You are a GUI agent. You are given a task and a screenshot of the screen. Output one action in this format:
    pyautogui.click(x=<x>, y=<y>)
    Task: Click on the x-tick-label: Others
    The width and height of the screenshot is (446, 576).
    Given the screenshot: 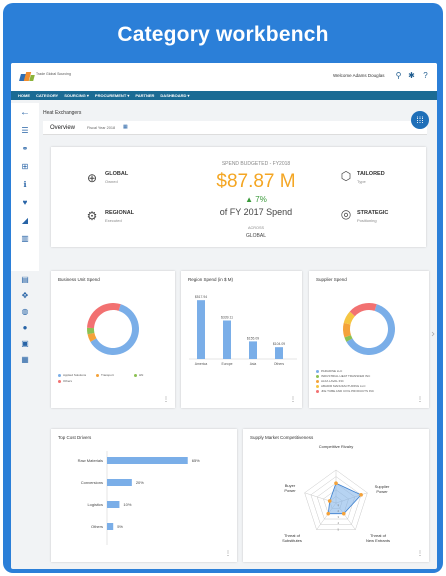 What is the action you would take?
    pyautogui.click(x=279, y=364)
    